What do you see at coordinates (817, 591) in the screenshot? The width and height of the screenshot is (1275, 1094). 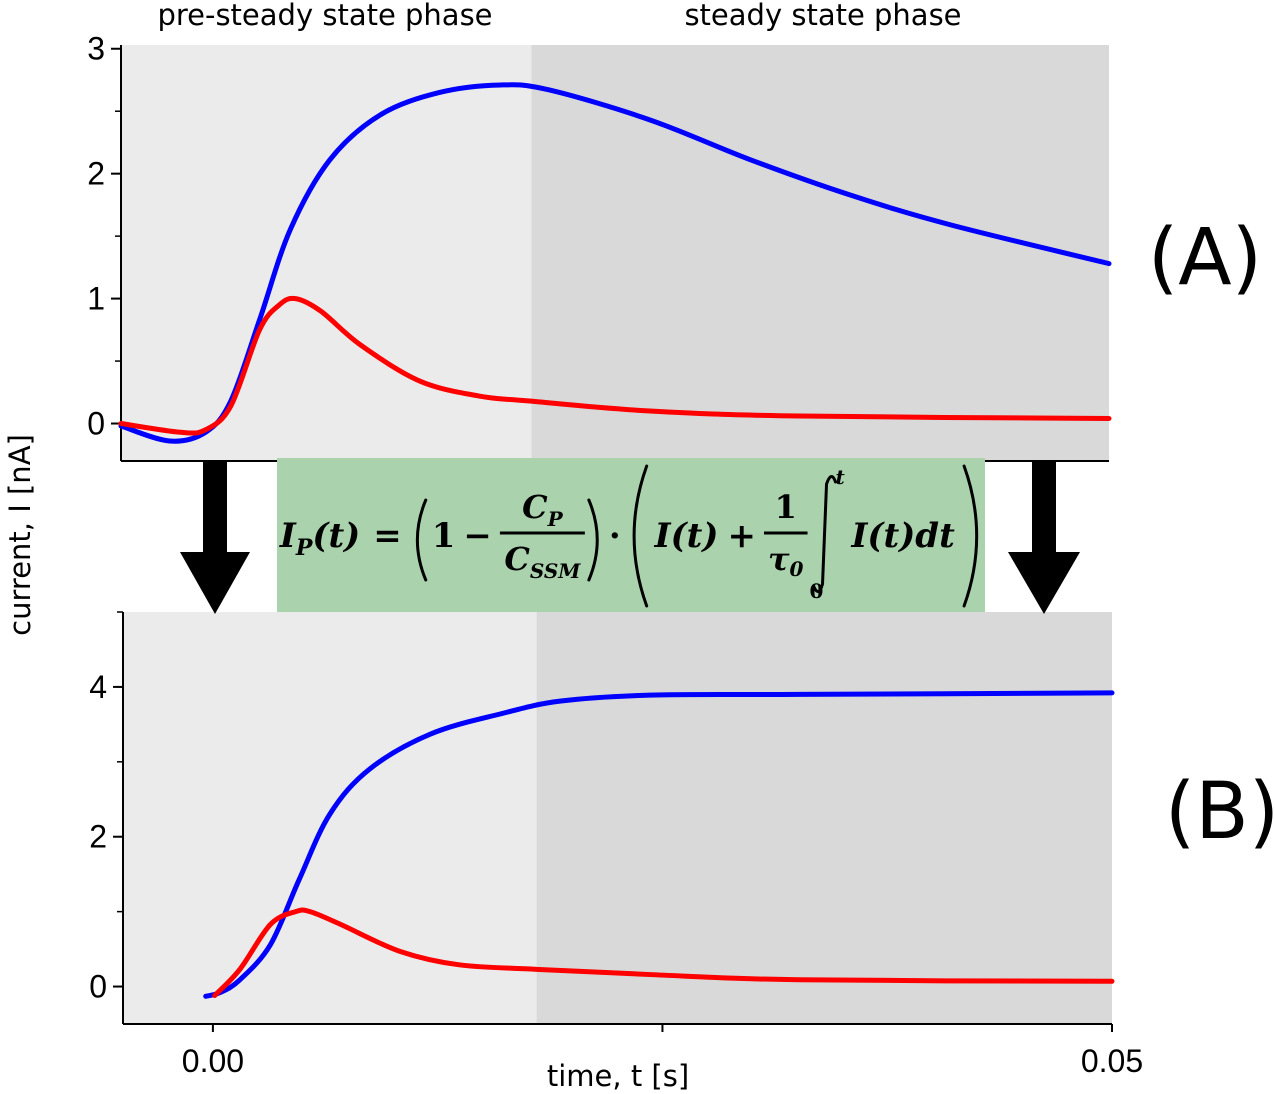 I see `formula-integral-lower: 0` at bounding box center [817, 591].